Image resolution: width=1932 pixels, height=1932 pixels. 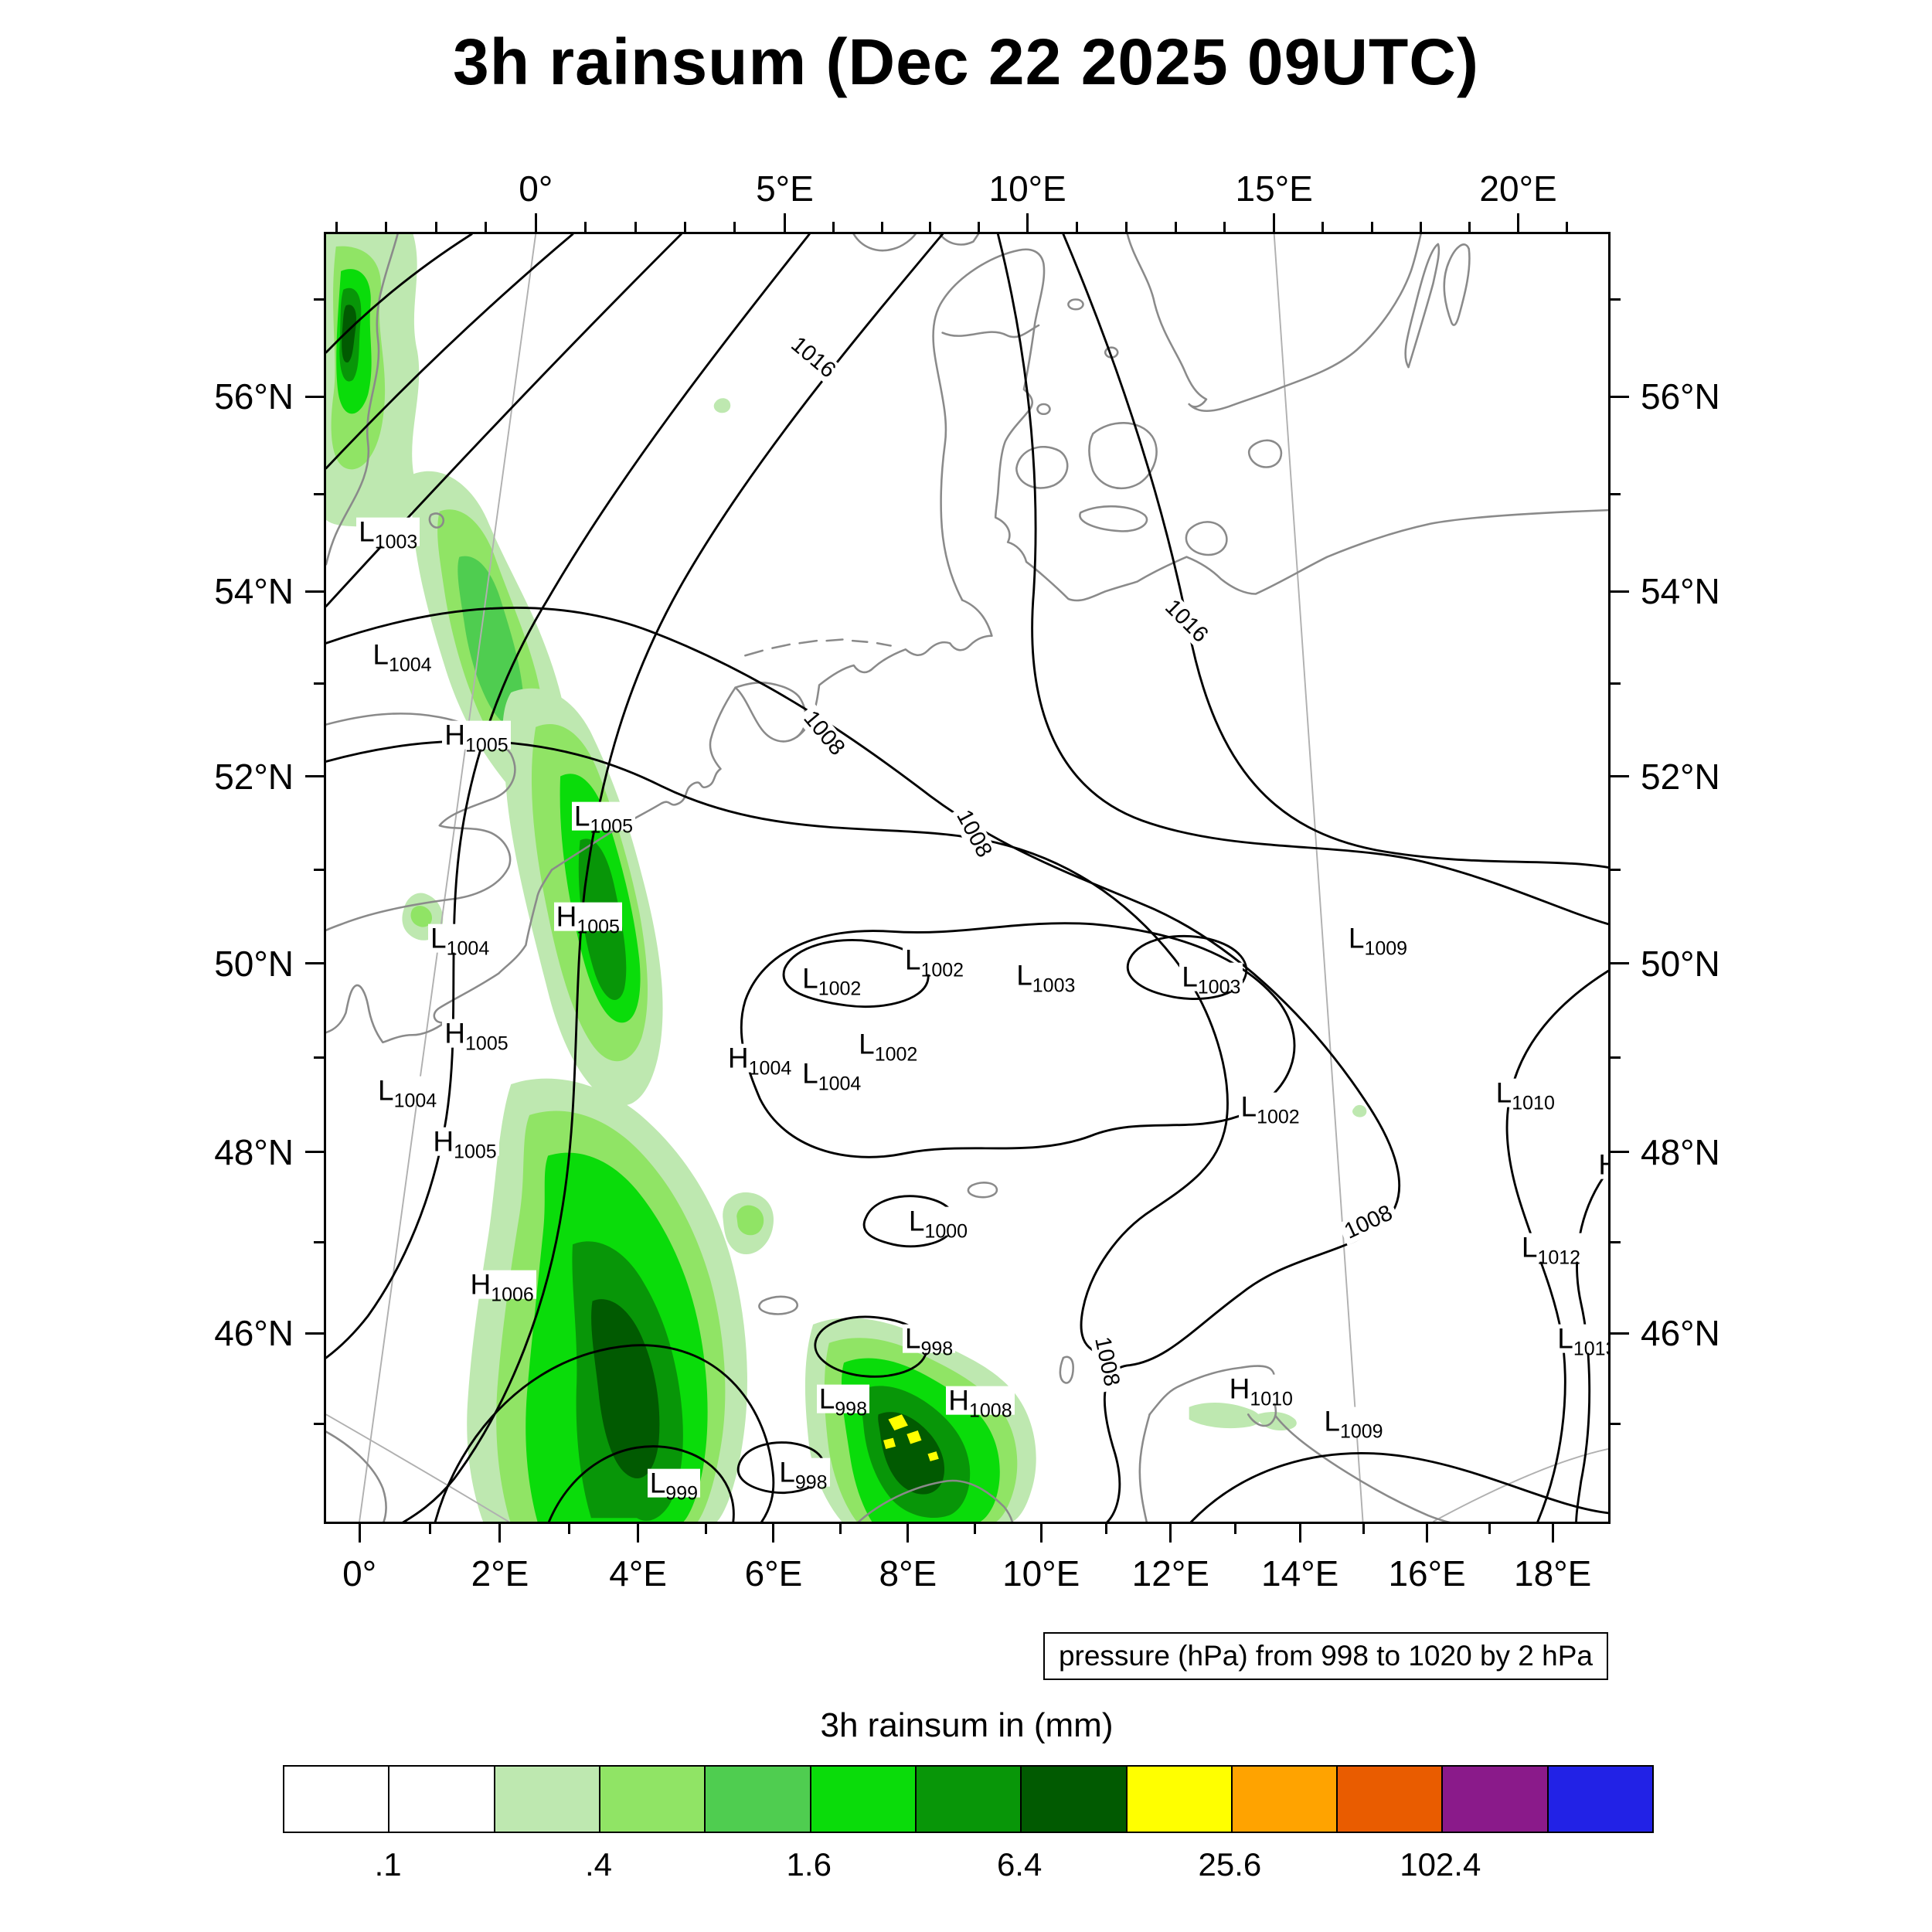 I want to click on coast-france-channel, so click(x=439, y=956).